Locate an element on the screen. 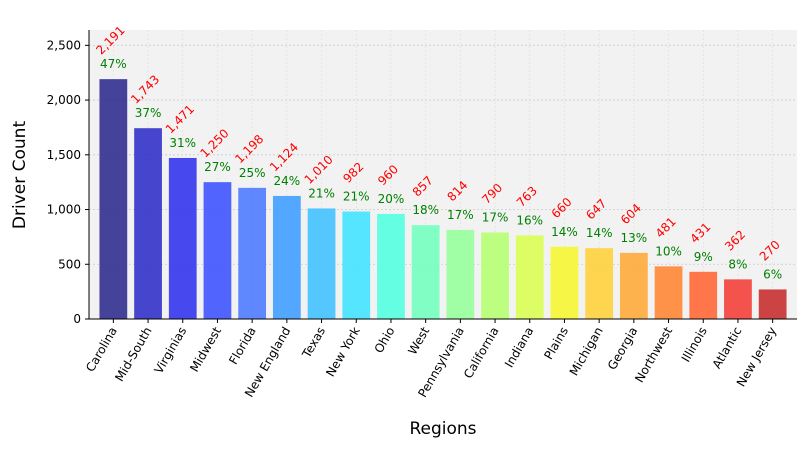 This screenshot has height=450, width=810. x-tick-label: Virginias is located at coordinates (170, 351).